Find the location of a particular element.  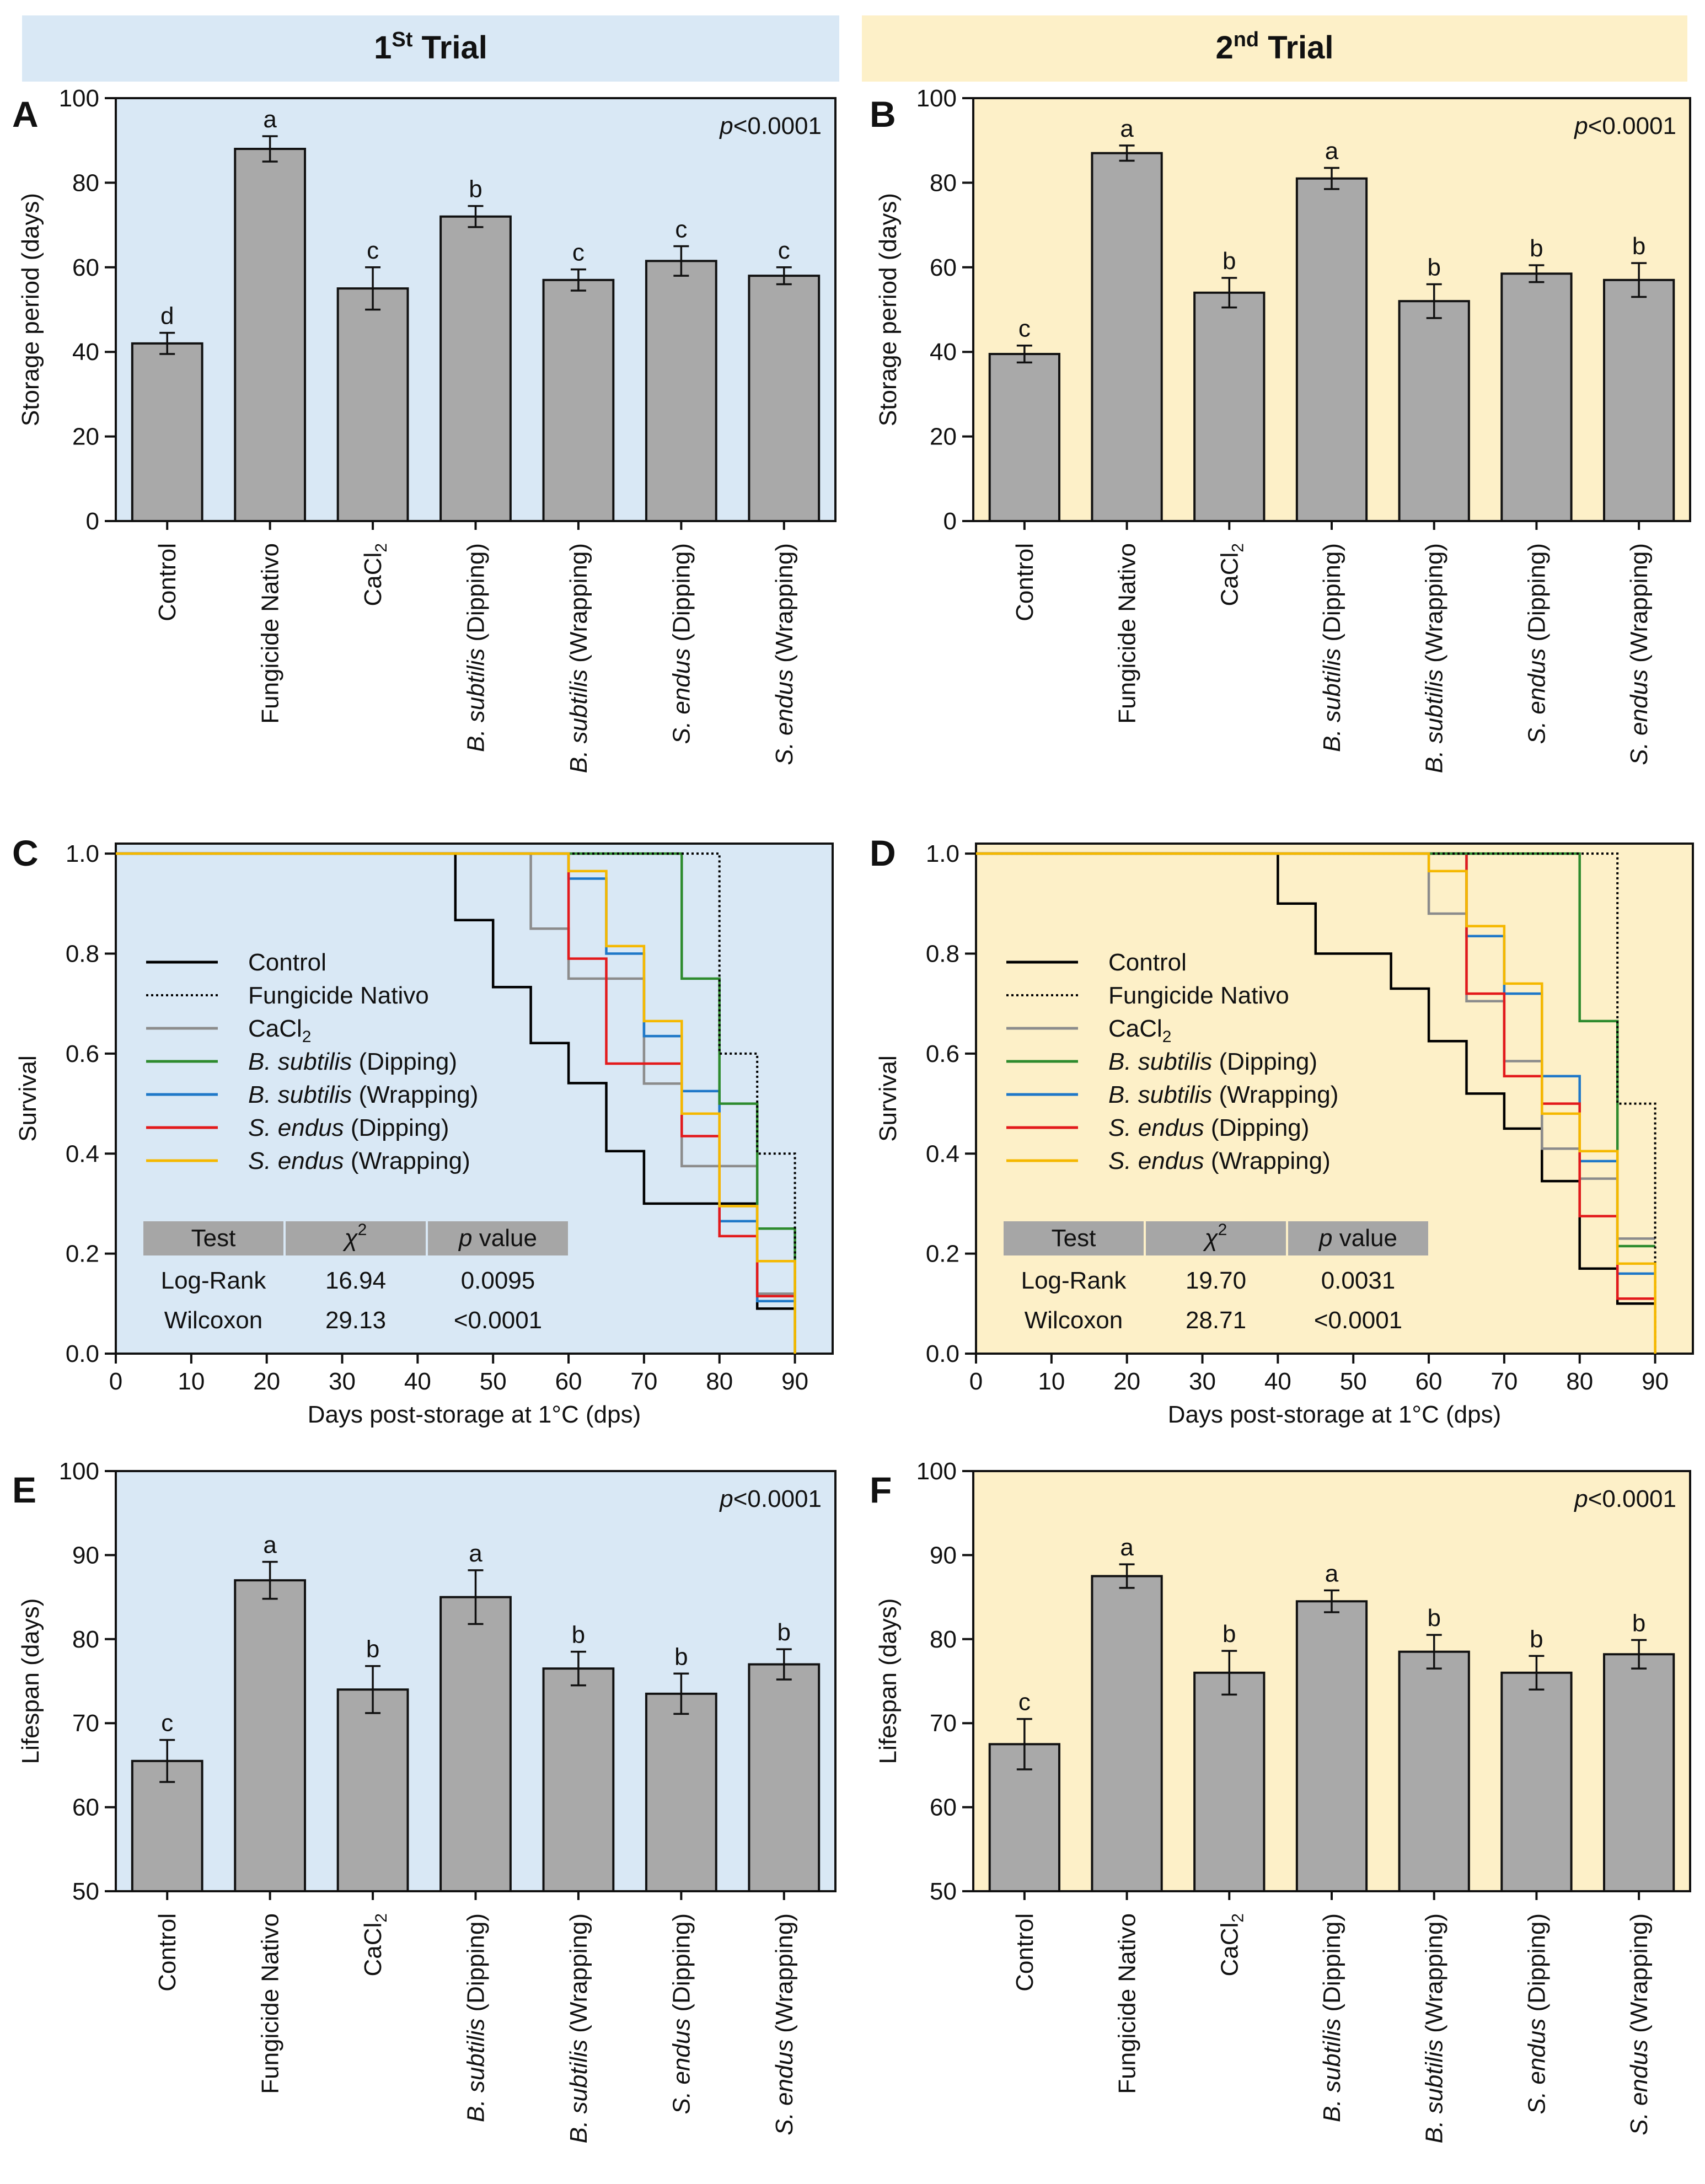

plot-area is located at coordinates (474, 1099).